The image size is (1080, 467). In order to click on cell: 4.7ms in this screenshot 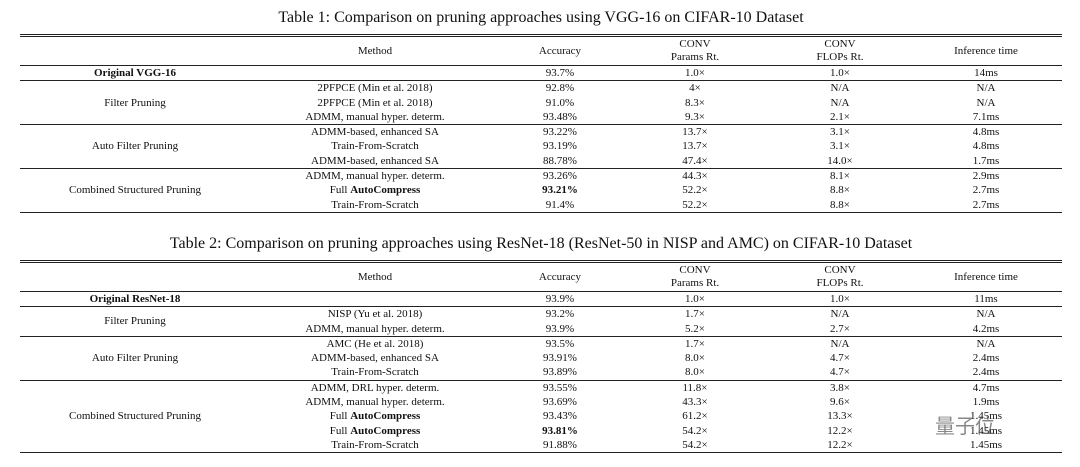, I will do `click(986, 387)`.